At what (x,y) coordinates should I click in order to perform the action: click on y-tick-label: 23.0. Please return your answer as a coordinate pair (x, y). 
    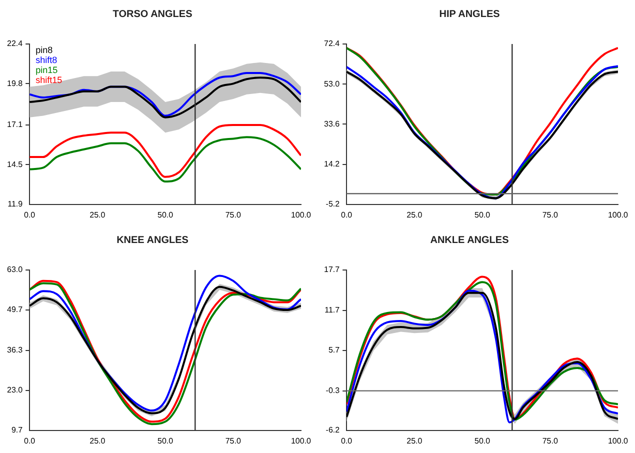
    Looking at the image, I should click on (15, 390).